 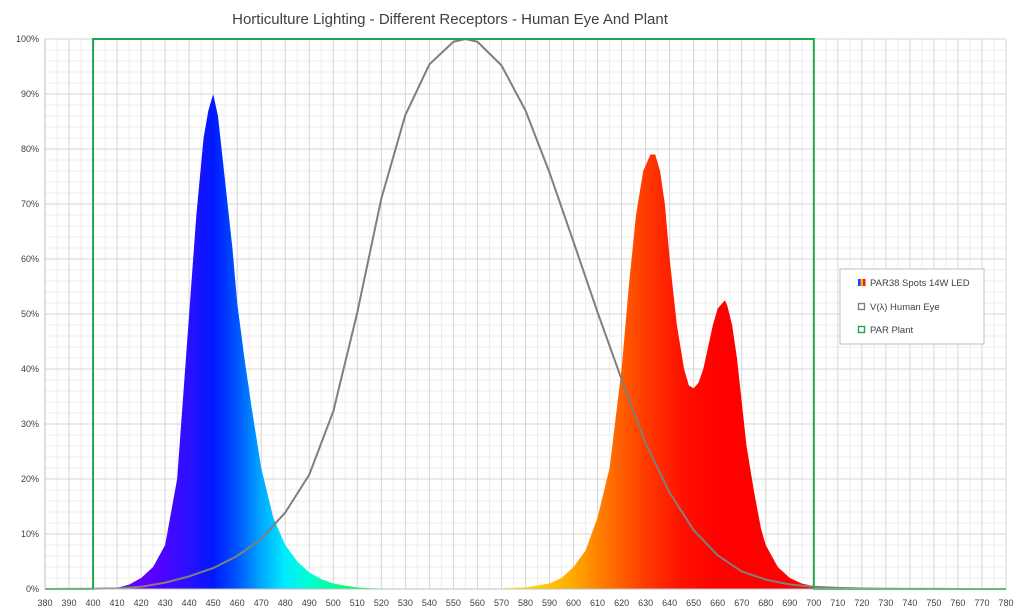 I want to click on x-tick-label: 610, so click(x=597, y=603).